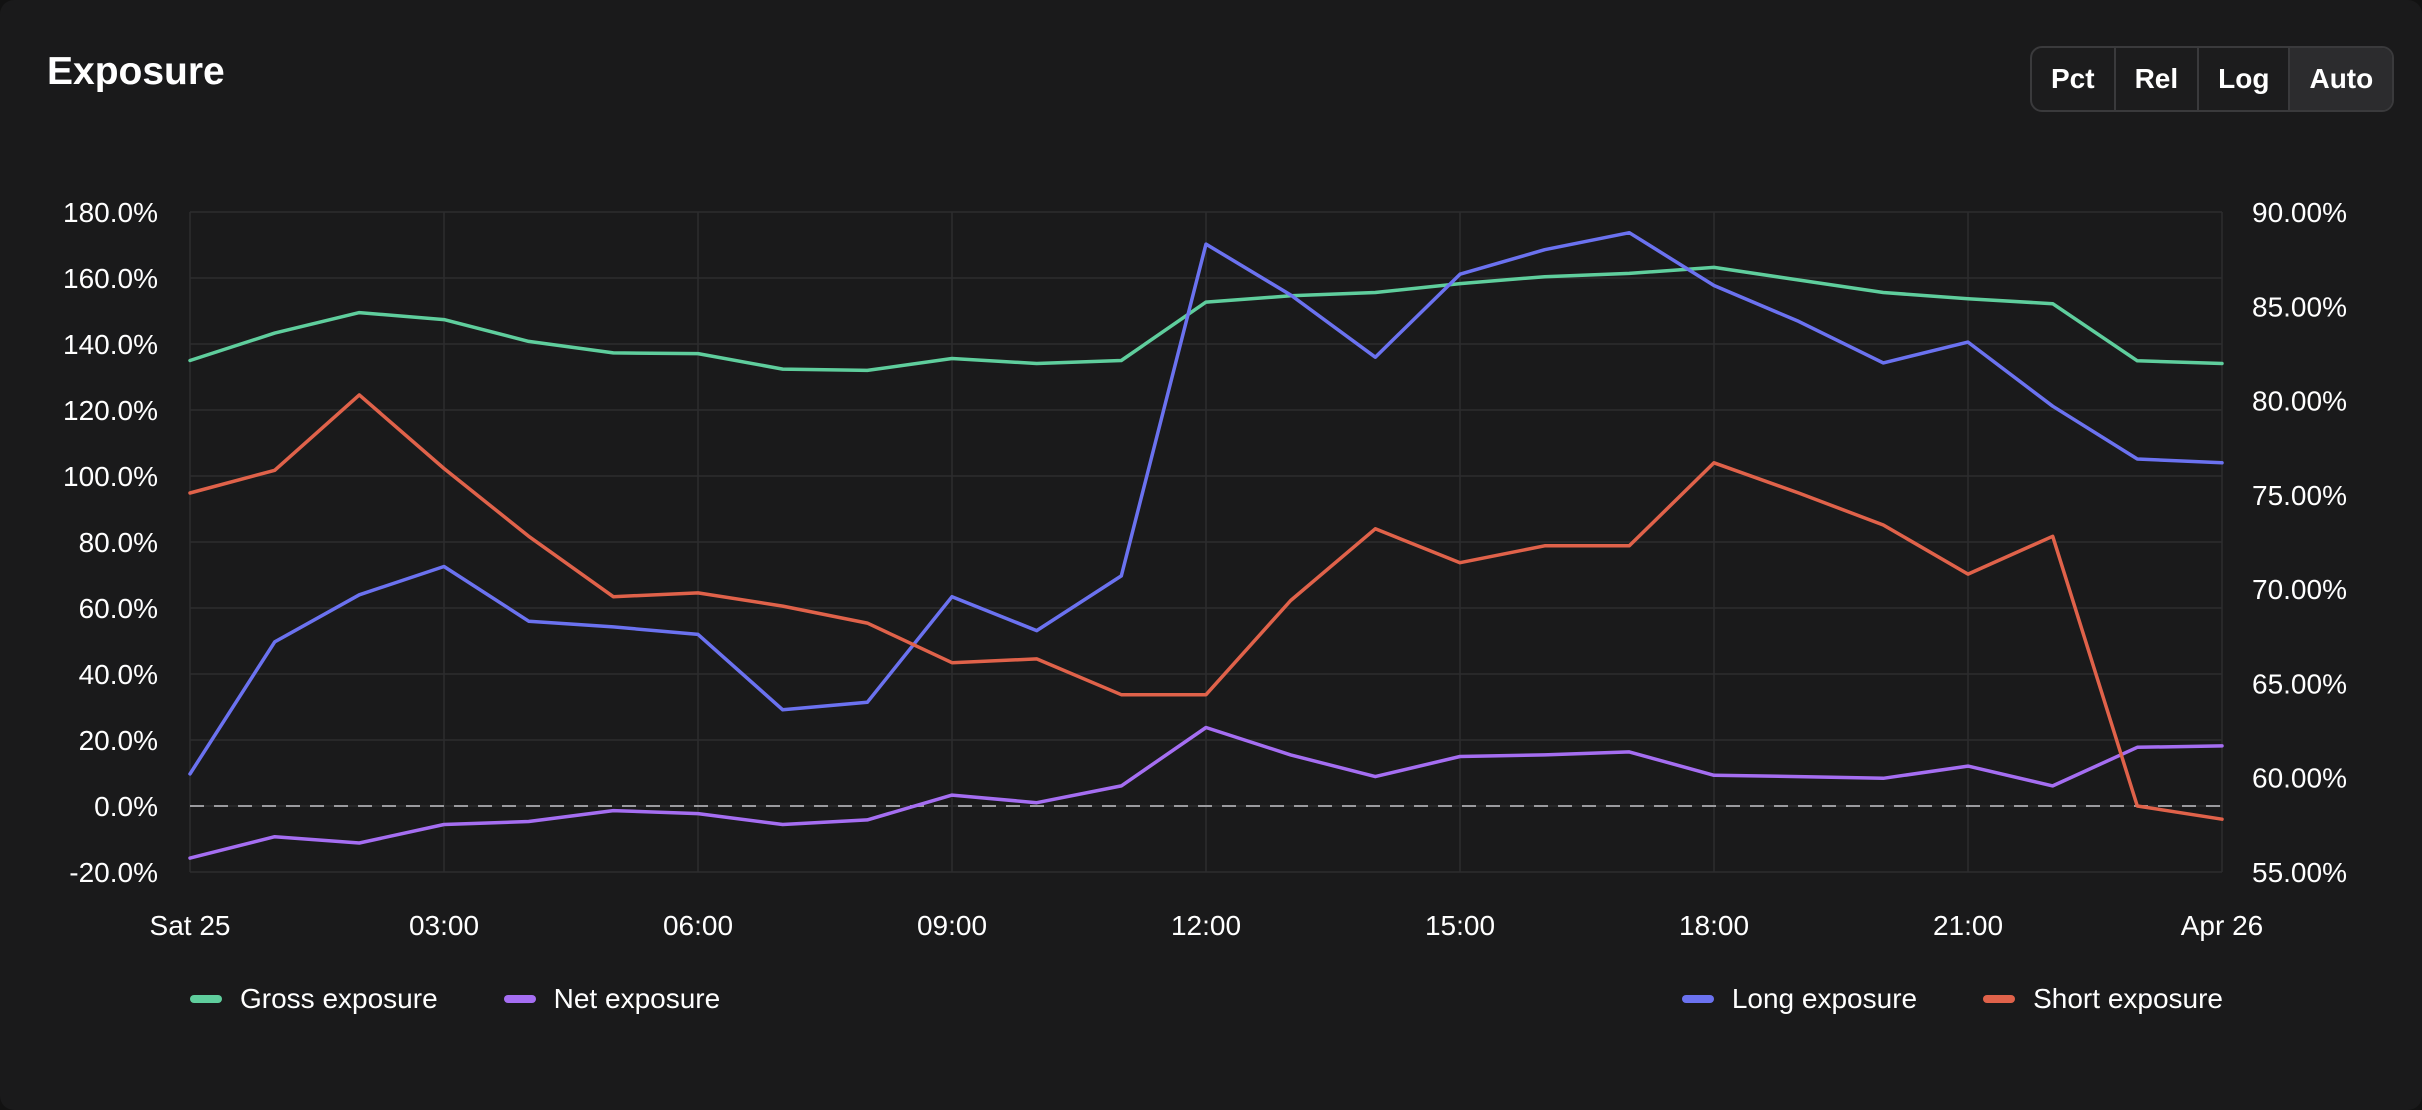  Describe the element at coordinates (2341, 79) in the screenshot. I see `auto-button: Auto` at that location.